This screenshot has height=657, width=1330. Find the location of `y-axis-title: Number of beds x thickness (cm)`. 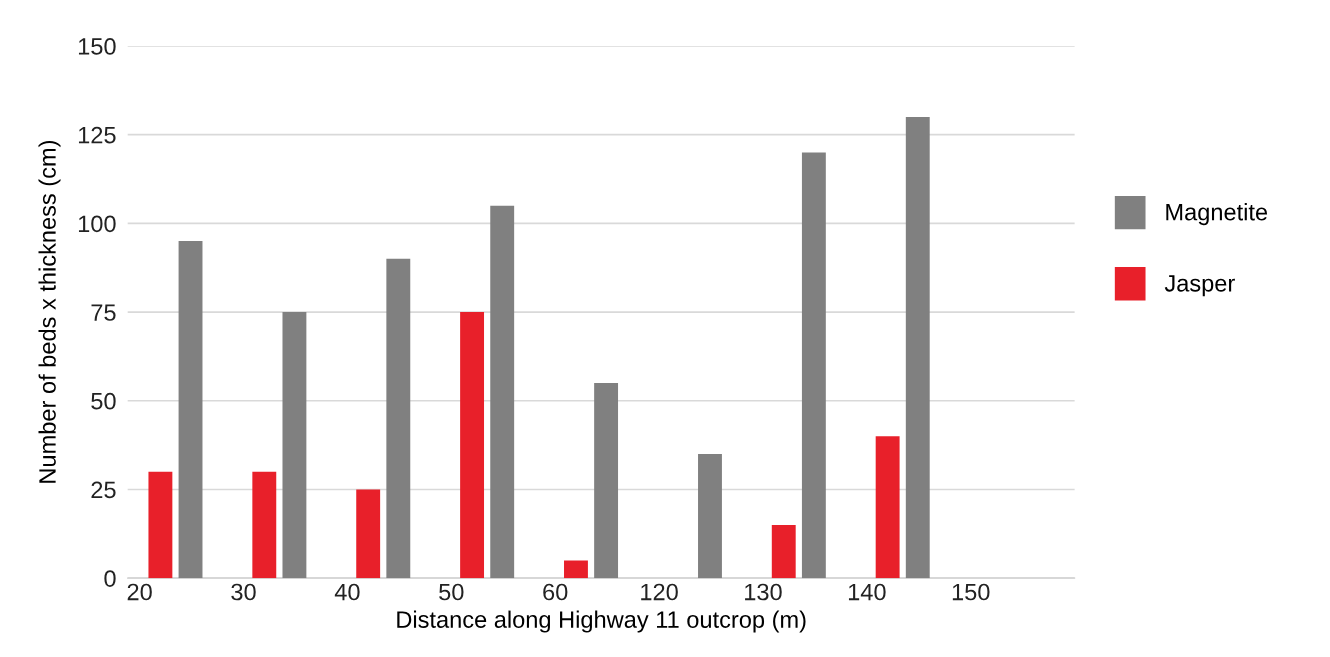

y-axis-title: Number of beds x thickness (cm) is located at coordinates (49, 311).